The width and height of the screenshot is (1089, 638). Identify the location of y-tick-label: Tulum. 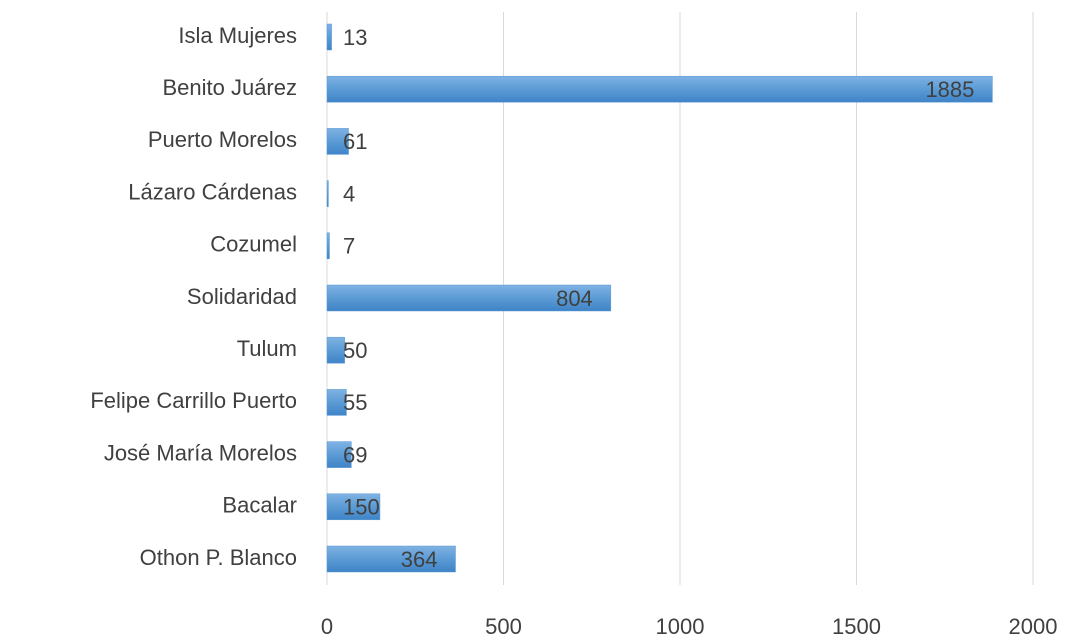
(267, 348).